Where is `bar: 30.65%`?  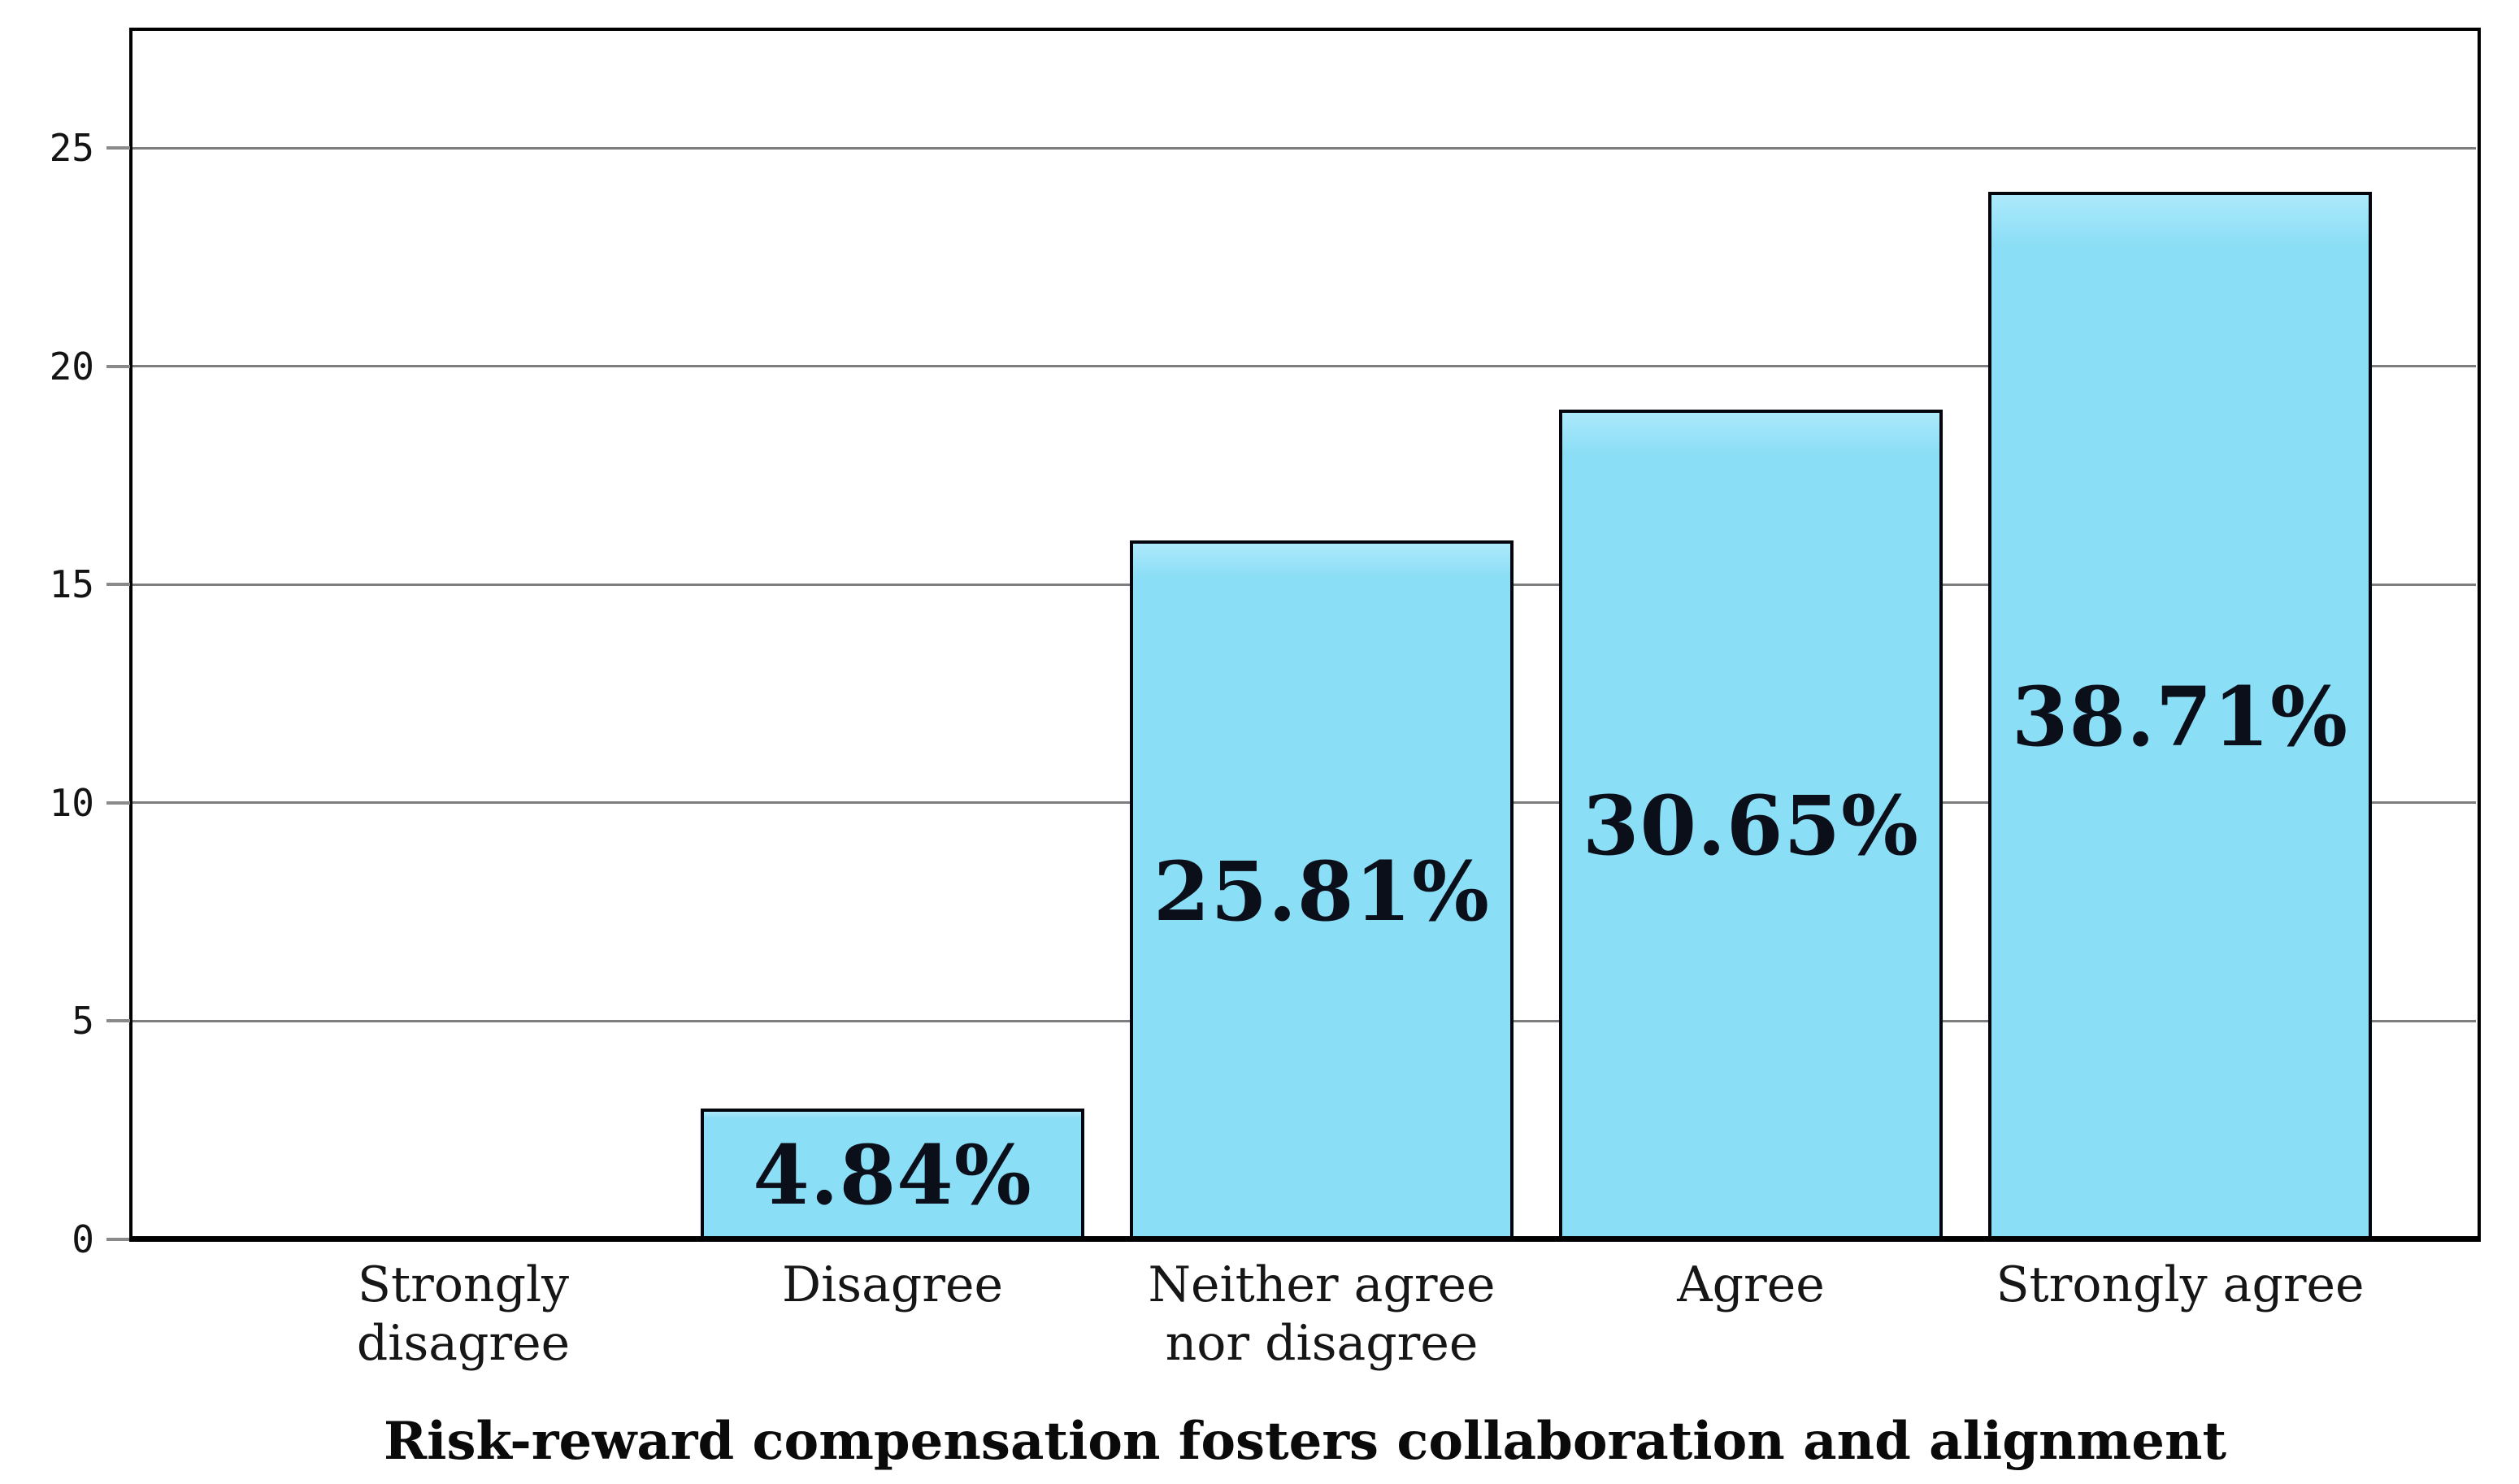
bar: 30.65% is located at coordinates (1751, 826).